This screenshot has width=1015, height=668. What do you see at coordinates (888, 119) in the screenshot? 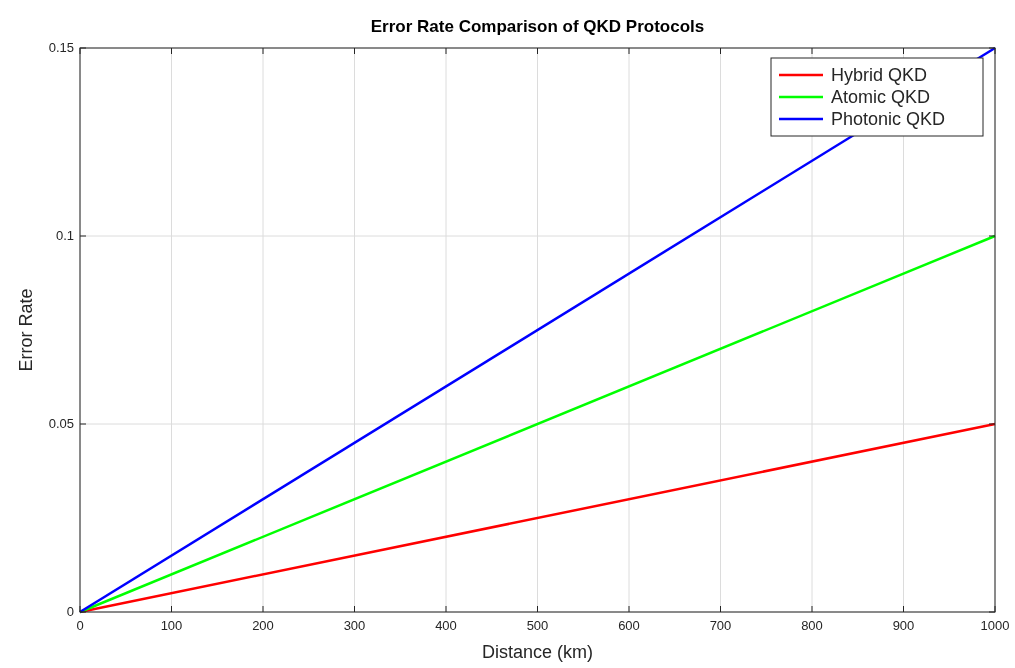
I see `legend-label: Photonic QKD` at bounding box center [888, 119].